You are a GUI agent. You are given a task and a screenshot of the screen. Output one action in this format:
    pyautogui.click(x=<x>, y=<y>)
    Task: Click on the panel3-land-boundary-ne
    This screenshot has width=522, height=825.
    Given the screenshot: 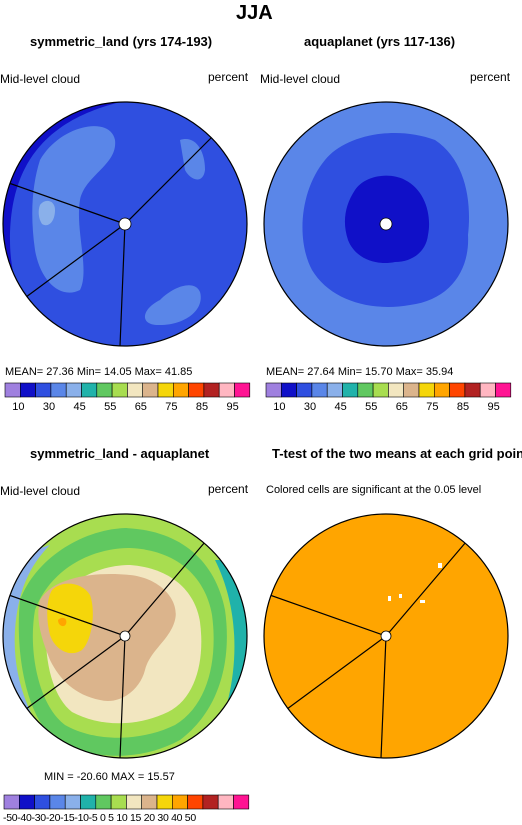 What is the action you would take?
    pyautogui.click(x=165, y=589)
    